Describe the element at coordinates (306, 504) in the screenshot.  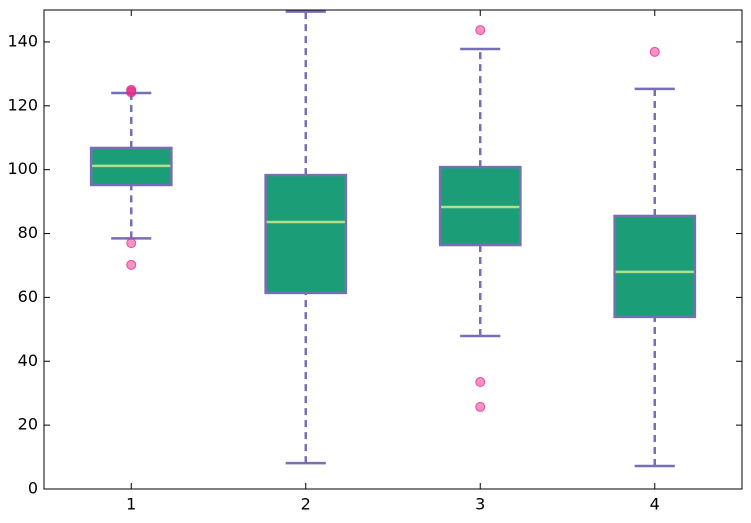
I see `x-tick-label: 2` at that location.